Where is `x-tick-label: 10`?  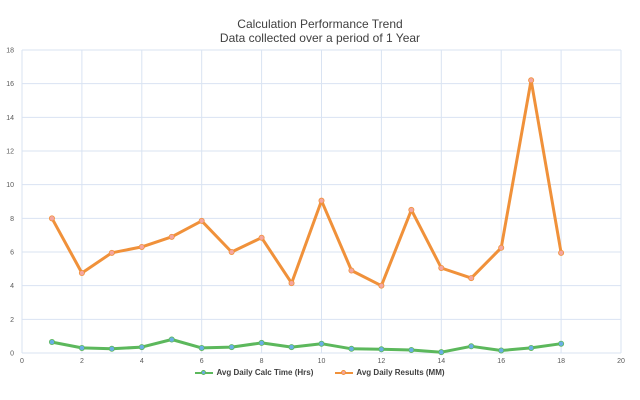
x-tick-label: 10 is located at coordinates (322, 361).